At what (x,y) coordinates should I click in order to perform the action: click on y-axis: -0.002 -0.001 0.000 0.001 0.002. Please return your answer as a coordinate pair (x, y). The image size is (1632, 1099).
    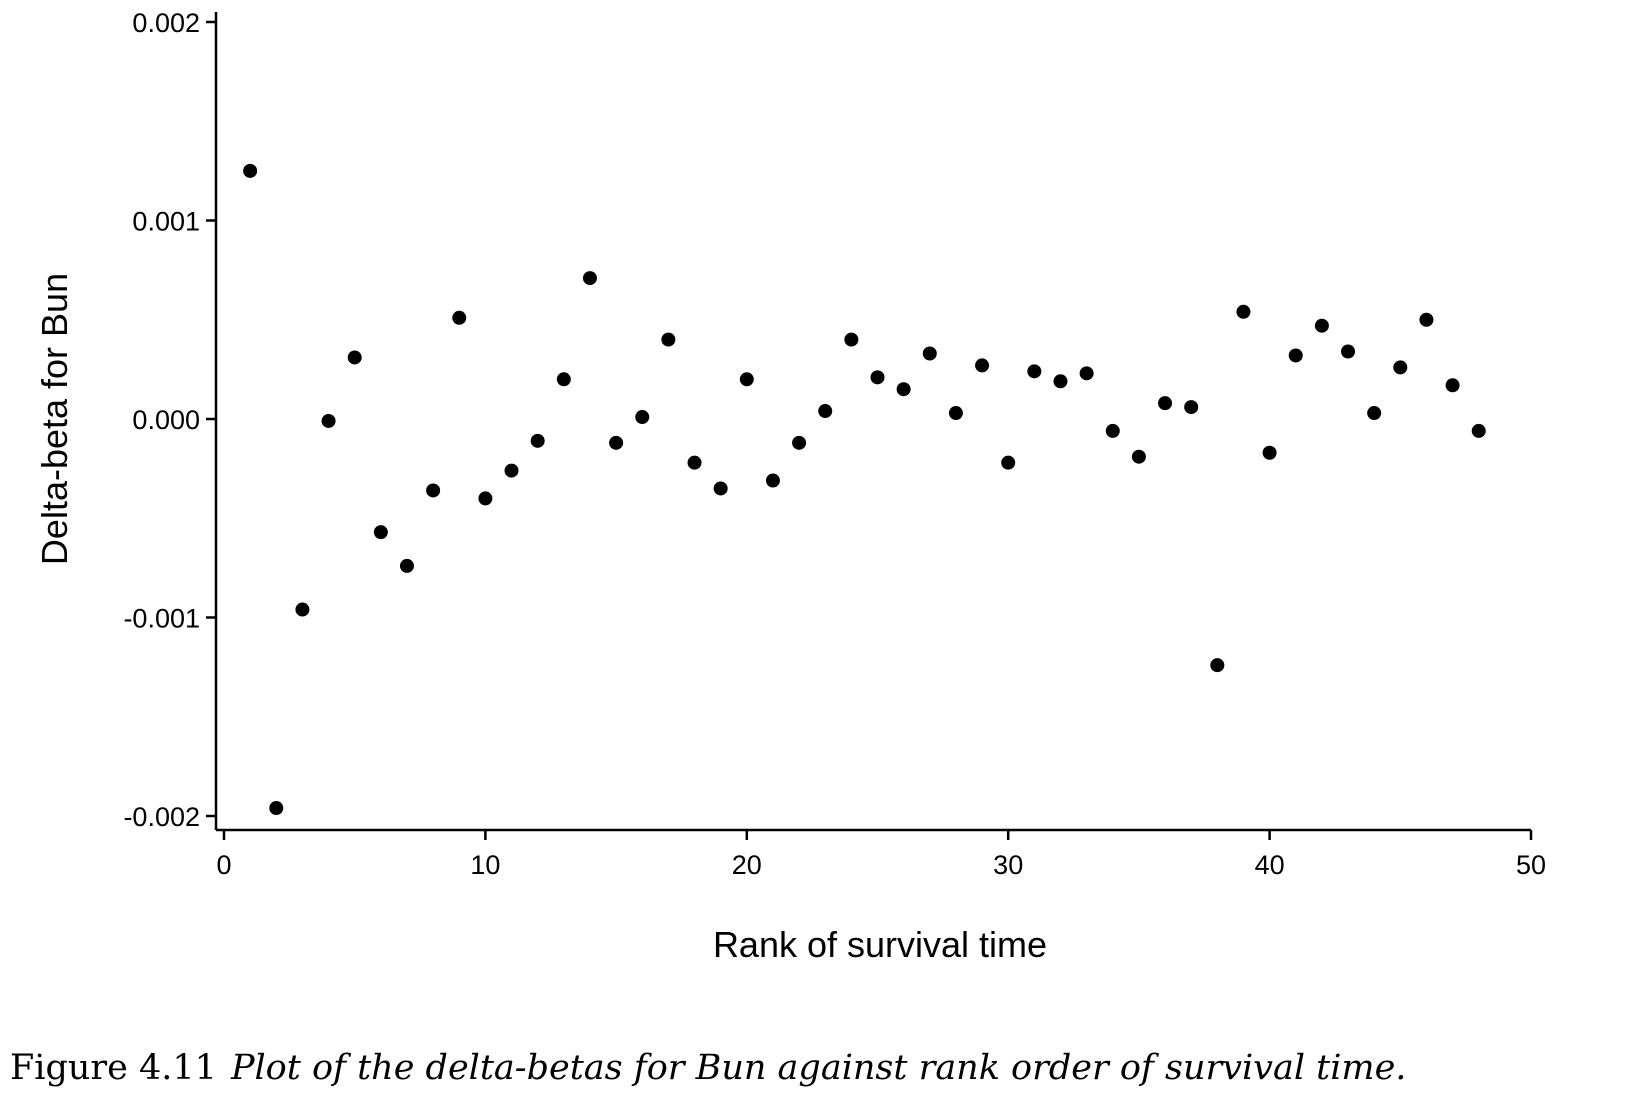
    Looking at the image, I should click on (170, 420).